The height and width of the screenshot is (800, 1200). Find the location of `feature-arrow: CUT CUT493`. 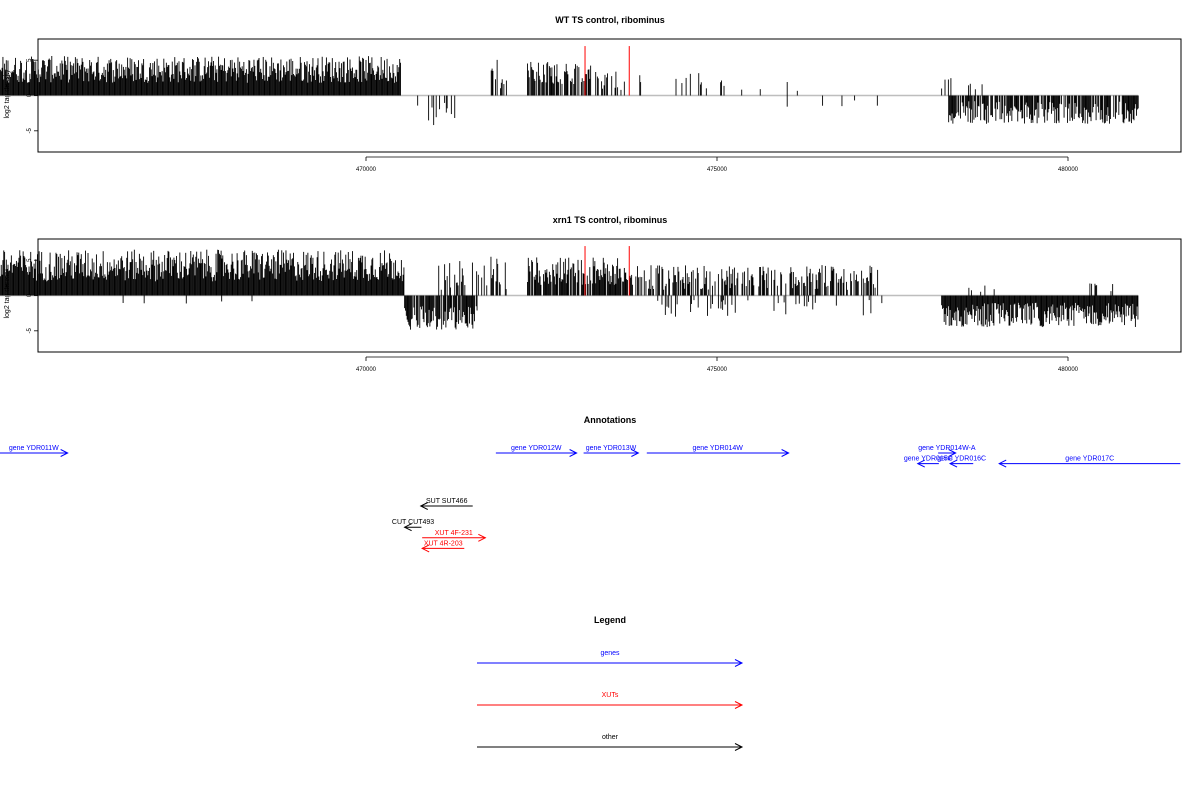

feature-arrow: CUT CUT493 is located at coordinates (413, 525).